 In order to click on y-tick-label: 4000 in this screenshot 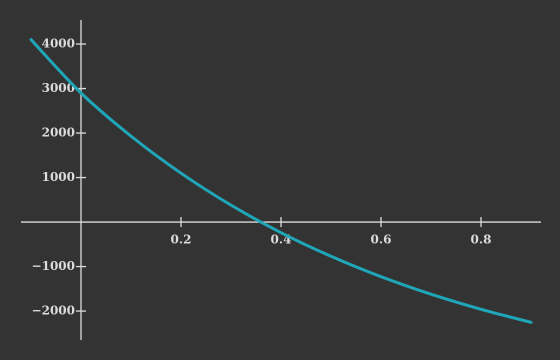, I will do `click(58, 44)`.